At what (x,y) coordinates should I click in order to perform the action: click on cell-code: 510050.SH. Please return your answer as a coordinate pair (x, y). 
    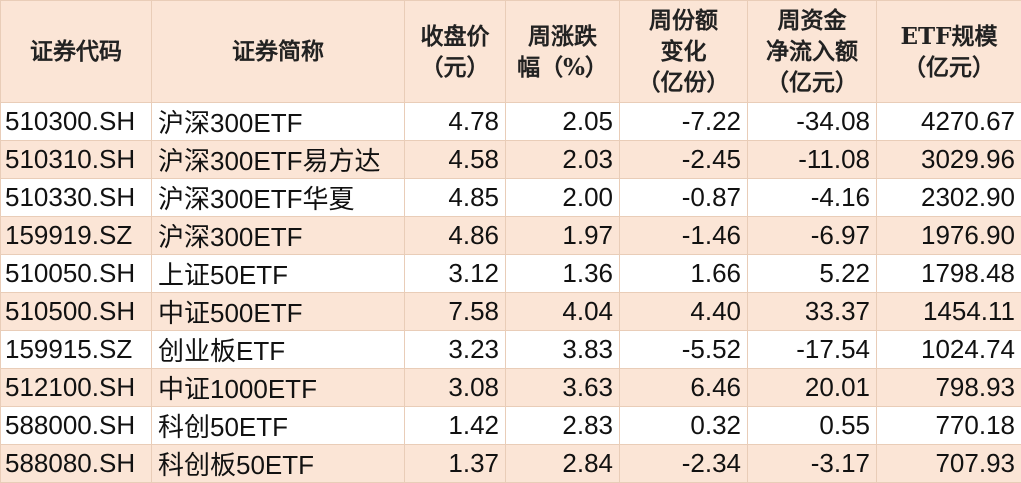
    Looking at the image, I should click on (76, 274).